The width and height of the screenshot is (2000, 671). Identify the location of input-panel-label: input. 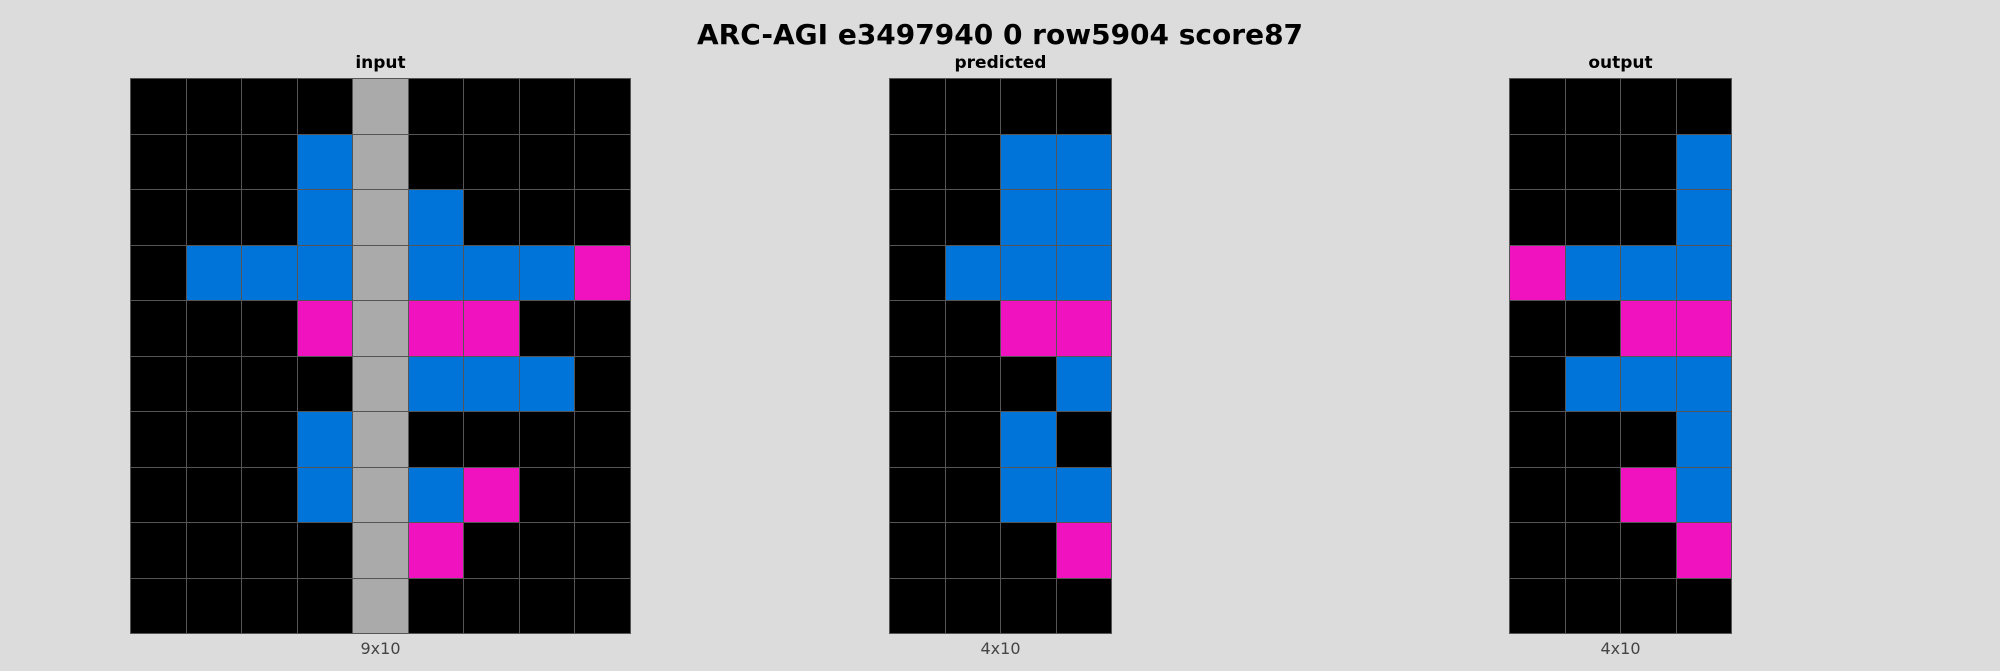
(380, 63).